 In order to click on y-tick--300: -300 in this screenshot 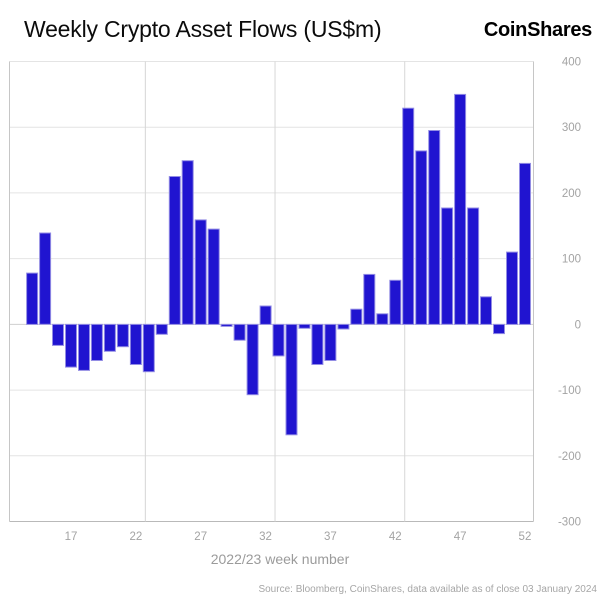, I will do `click(569, 523)`.